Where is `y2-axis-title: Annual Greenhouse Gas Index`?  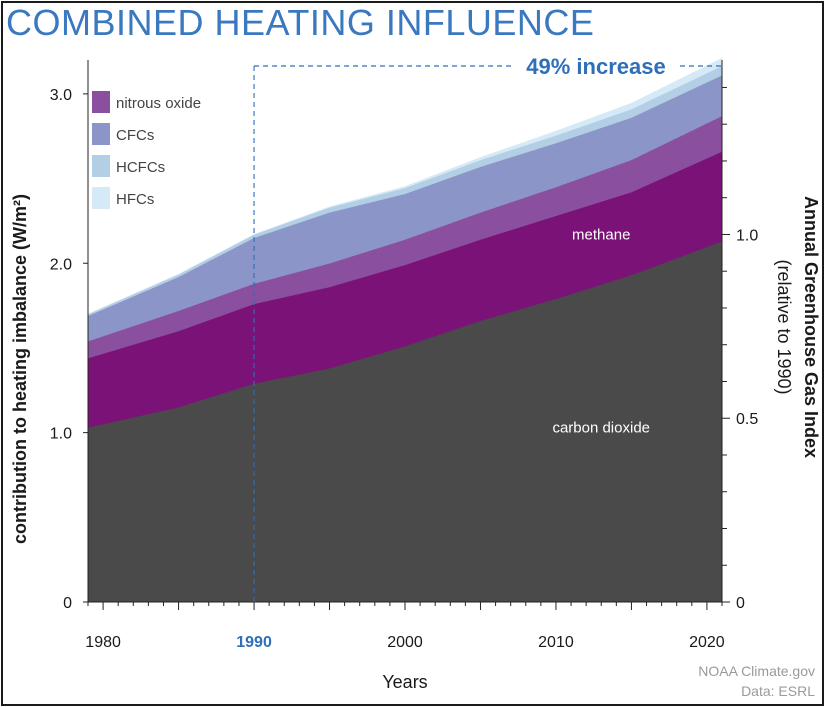 y2-axis-title: Annual Greenhouse Gas Index is located at coordinates (811, 327).